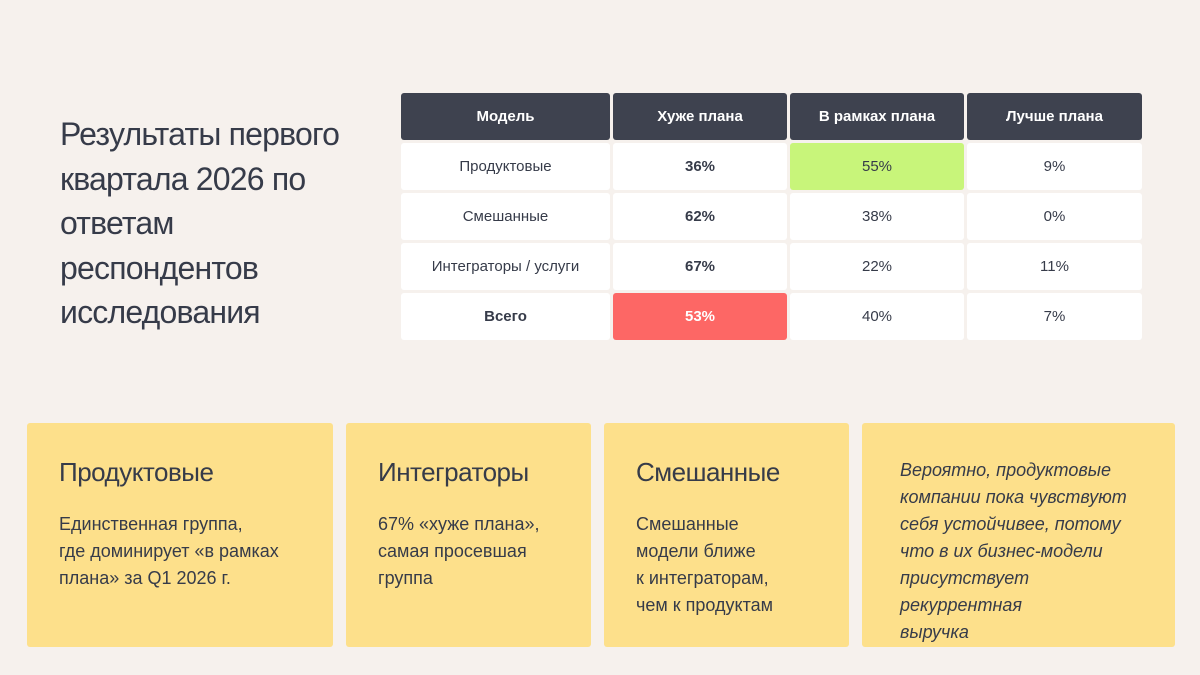 The image size is (1200, 675). What do you see at coordinates (700, 166) in the screenshot?
I see `cell-worse: 36%` at bounding box center [700, 166].